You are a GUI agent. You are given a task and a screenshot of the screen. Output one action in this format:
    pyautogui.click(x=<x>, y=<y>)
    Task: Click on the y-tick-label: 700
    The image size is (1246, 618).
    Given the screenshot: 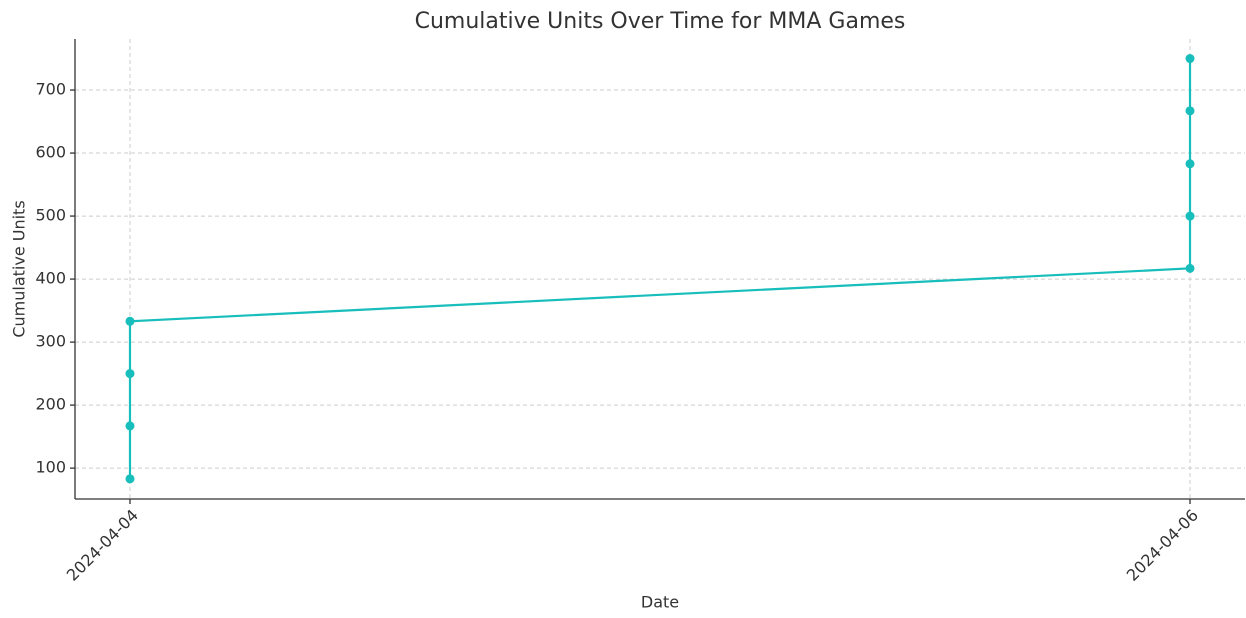 What is the action you would take?
    pyautogui.click(x=50, y=89)
    